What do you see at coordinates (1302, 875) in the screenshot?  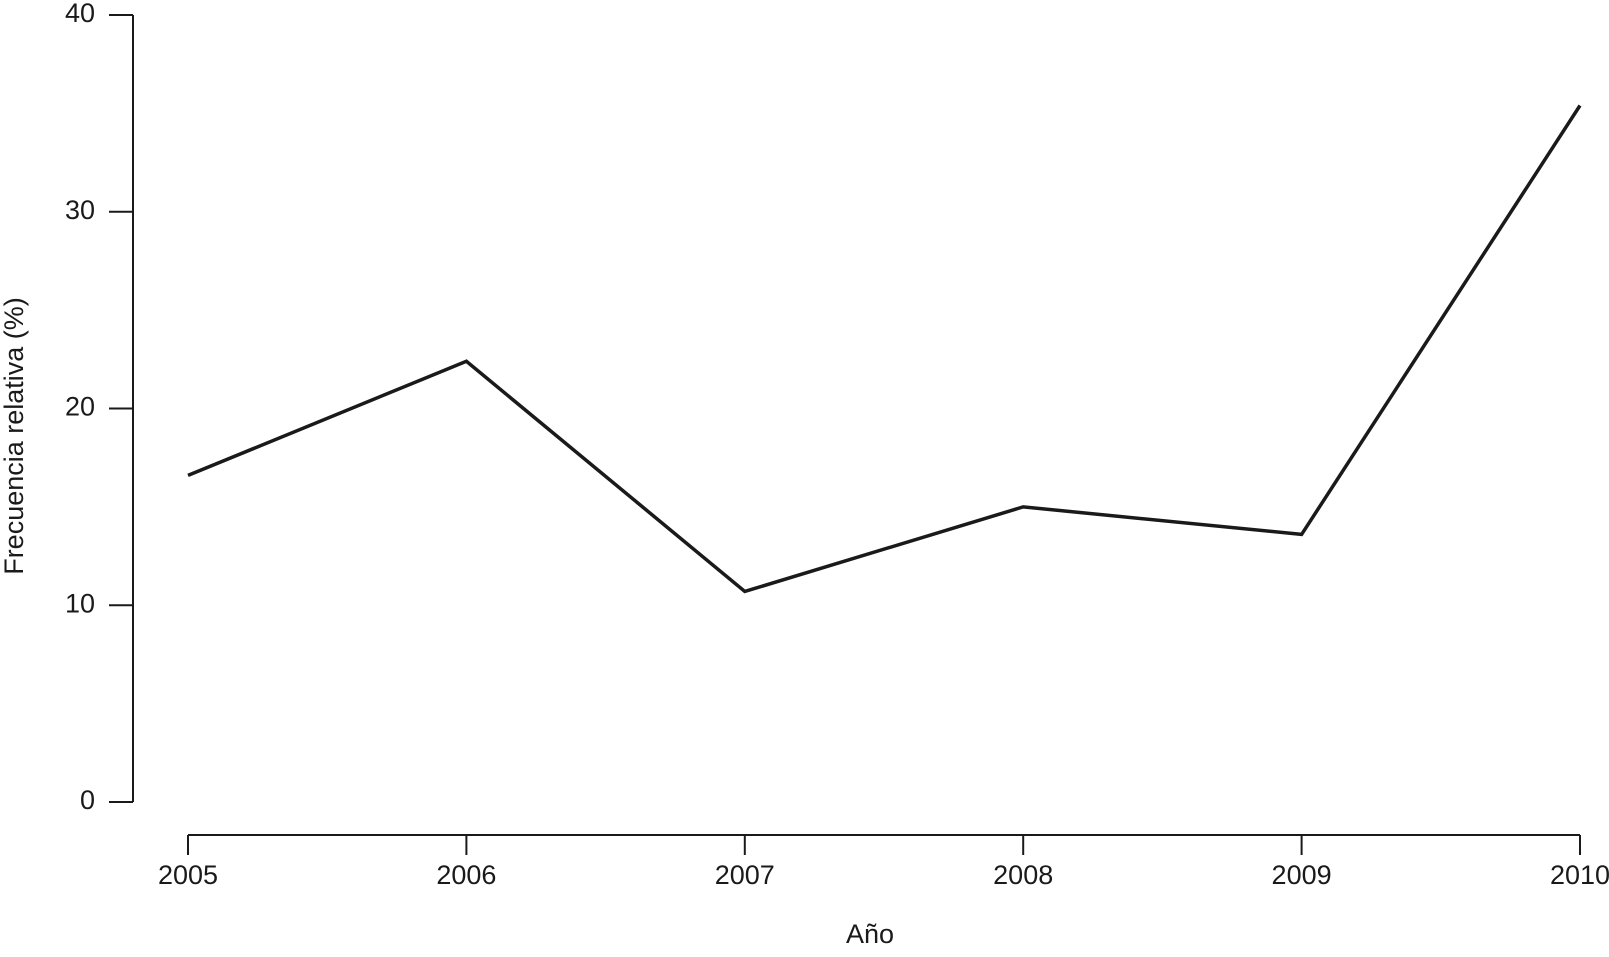 I see `x-tick-label: 2009` at bounding box center [1302, 875].